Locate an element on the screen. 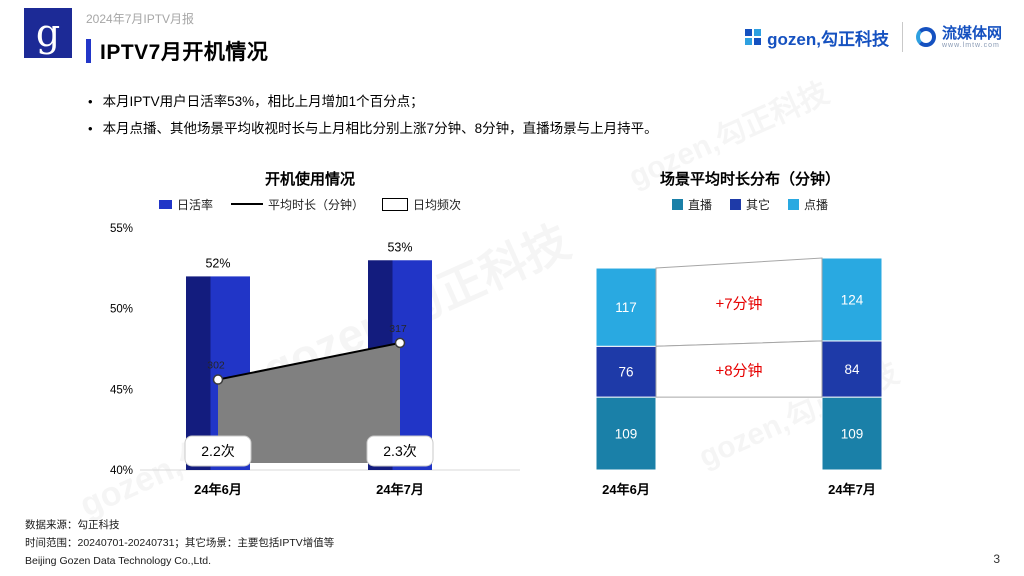 The image size is (1024, 576). gozen-brand: gozen,勾正科技 is located at coordinates (817, 37).